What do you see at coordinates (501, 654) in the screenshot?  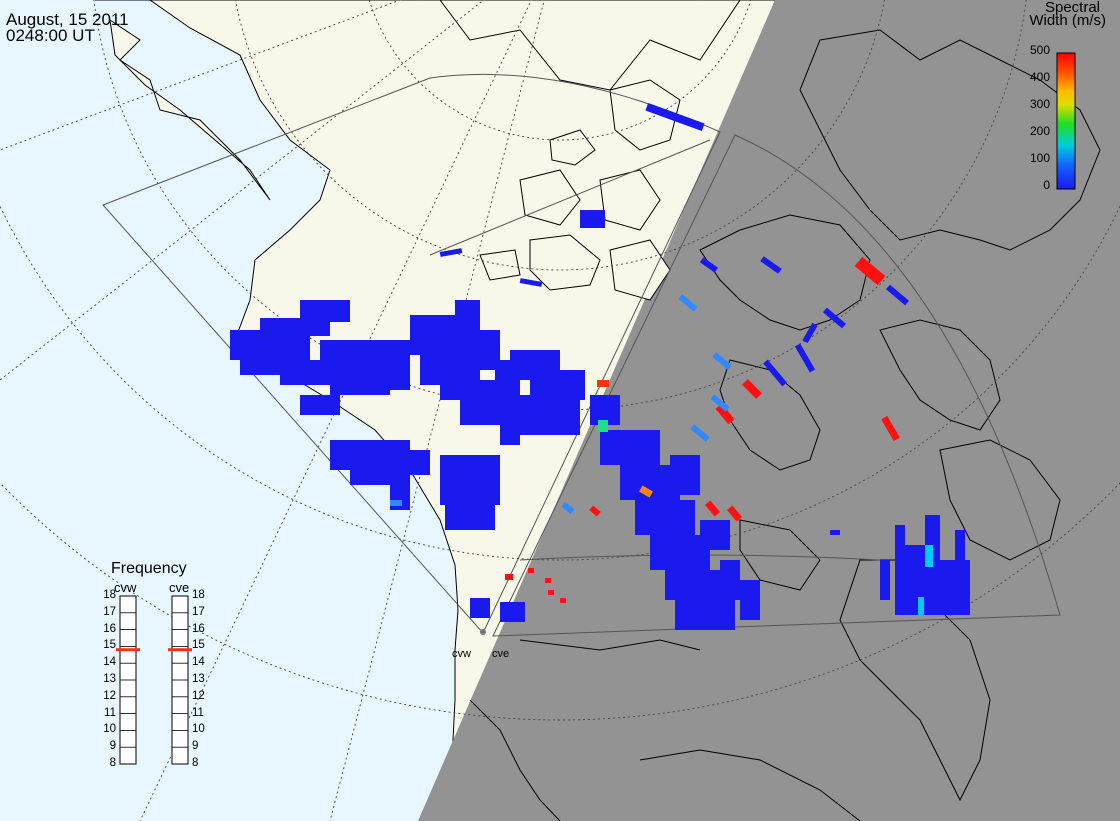 I see `radar-label-cve: cve` at bounding box center [501, 654].